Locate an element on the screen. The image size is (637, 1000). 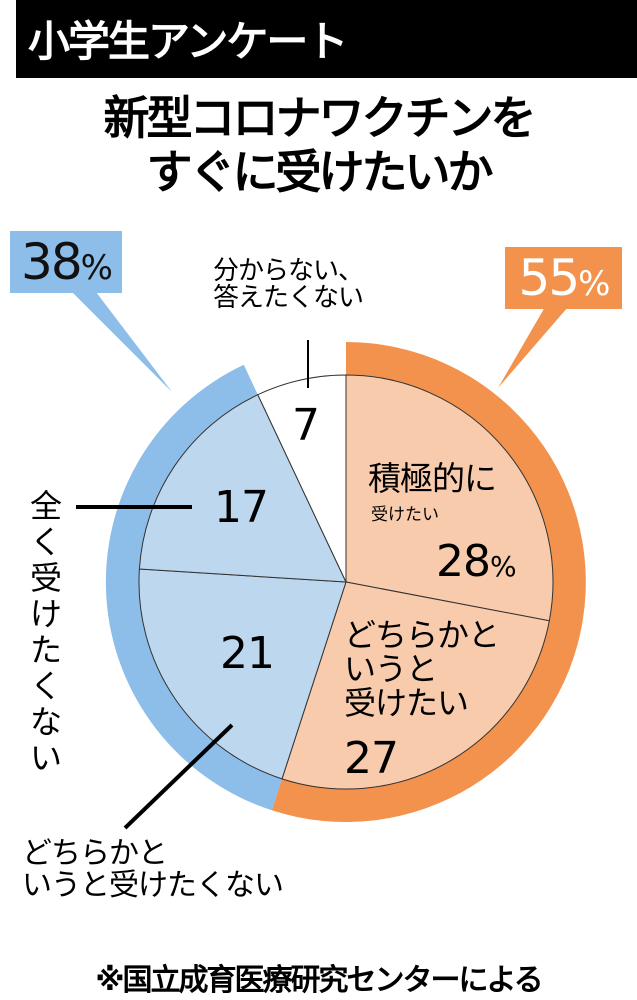
callout-tail-orange is located at coordinates (533, 347).